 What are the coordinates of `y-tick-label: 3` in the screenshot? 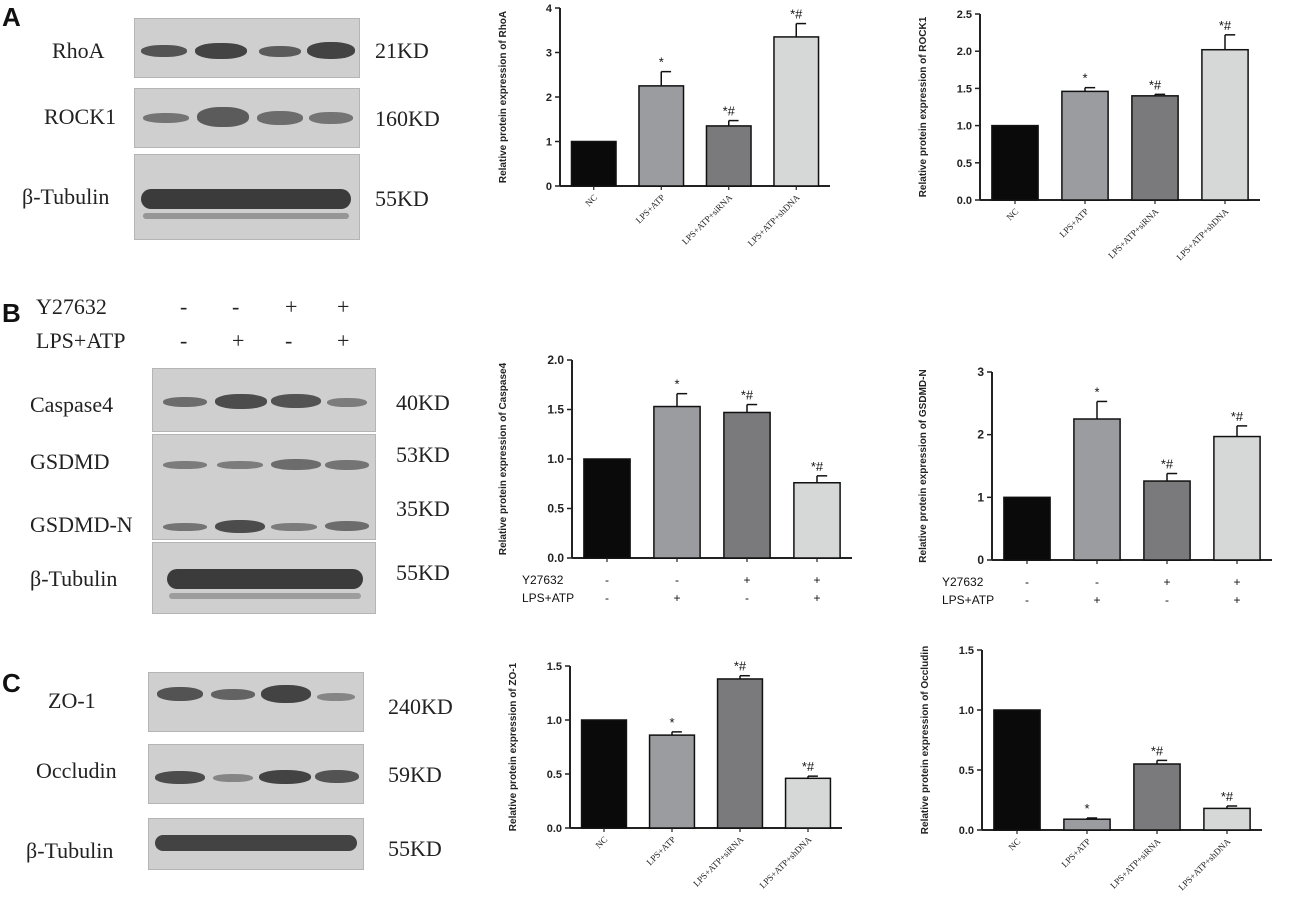 It's located at (980, 372).